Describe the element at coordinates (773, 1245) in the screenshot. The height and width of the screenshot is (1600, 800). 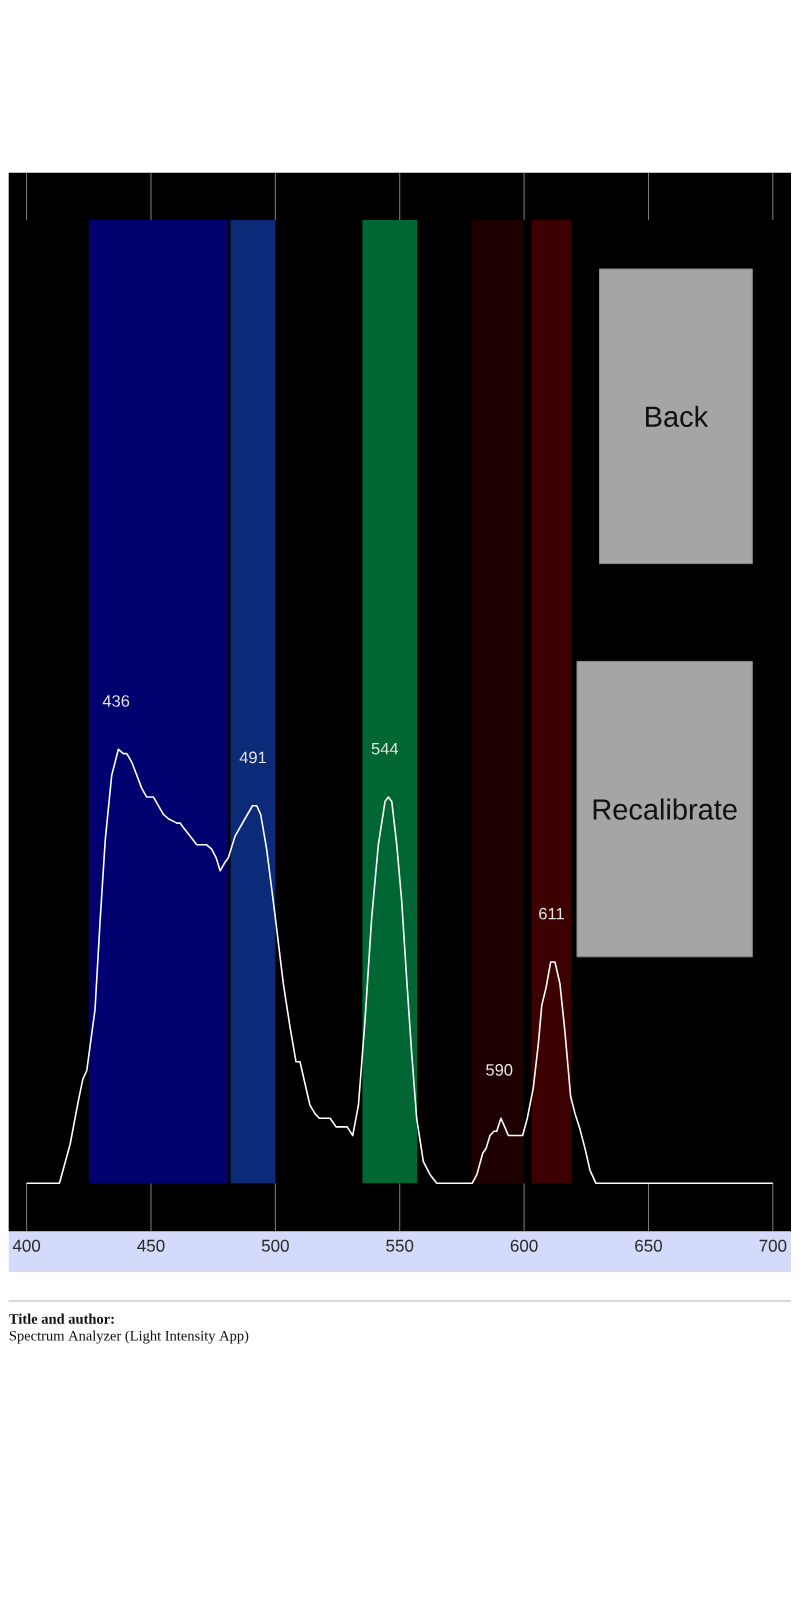
I see `x-tick-label: 700` at that location.